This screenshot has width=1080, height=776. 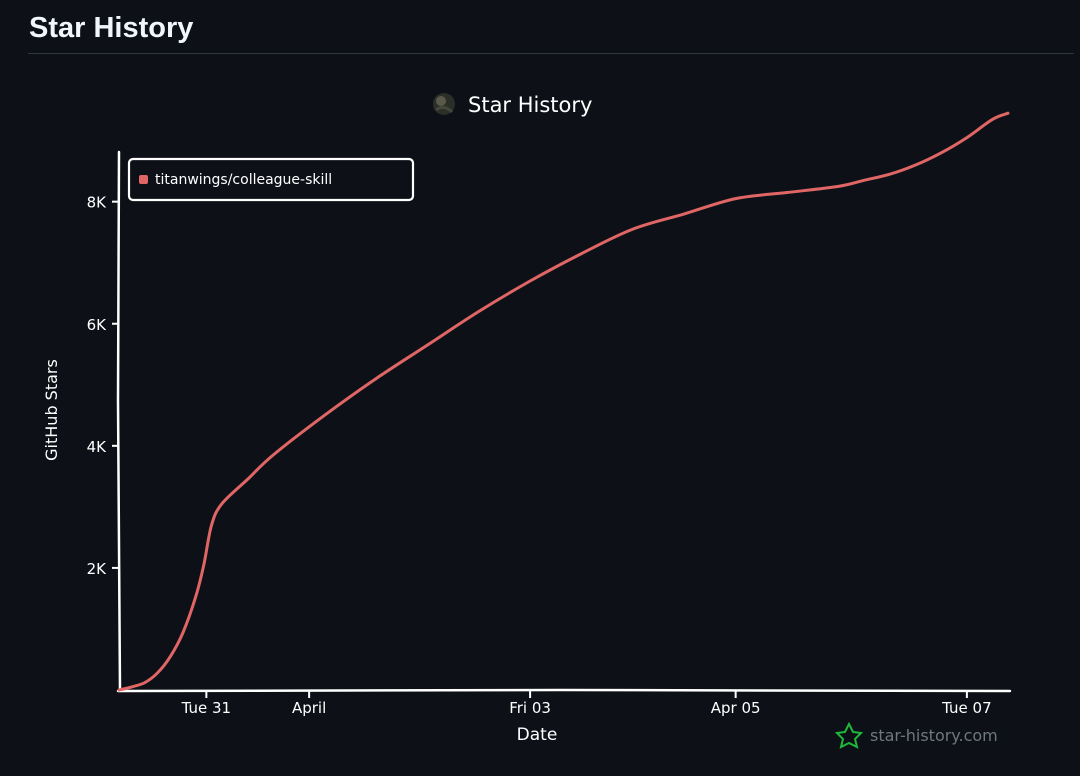 I want to click on legend-box, so click(x=271, y=179).